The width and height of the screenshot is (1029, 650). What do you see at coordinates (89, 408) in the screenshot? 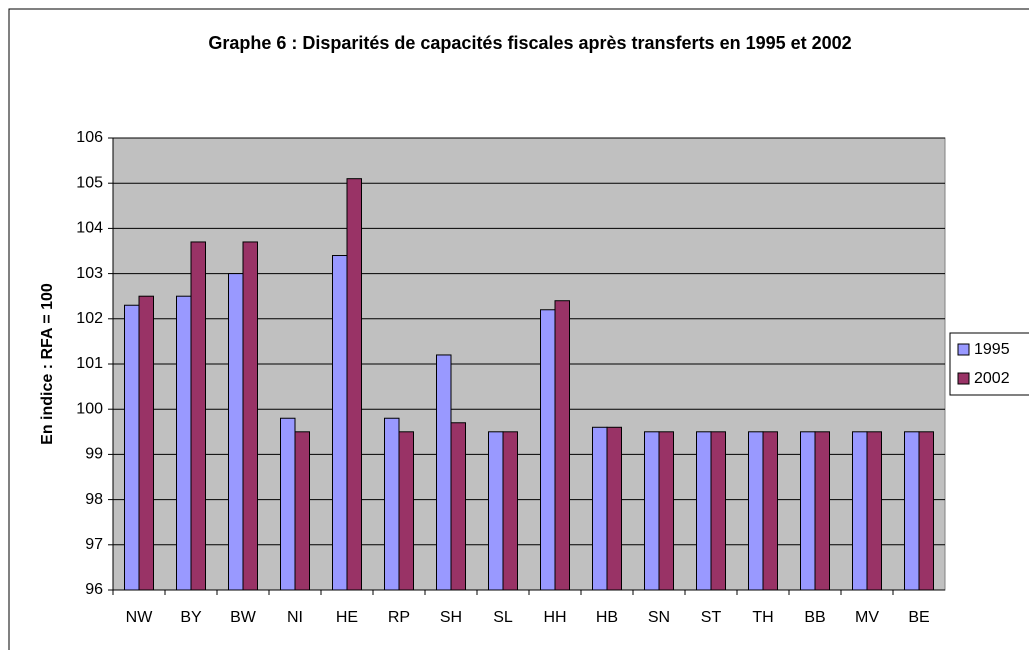
I see `y-tick-label: 100` at bounding box center [89, 408].